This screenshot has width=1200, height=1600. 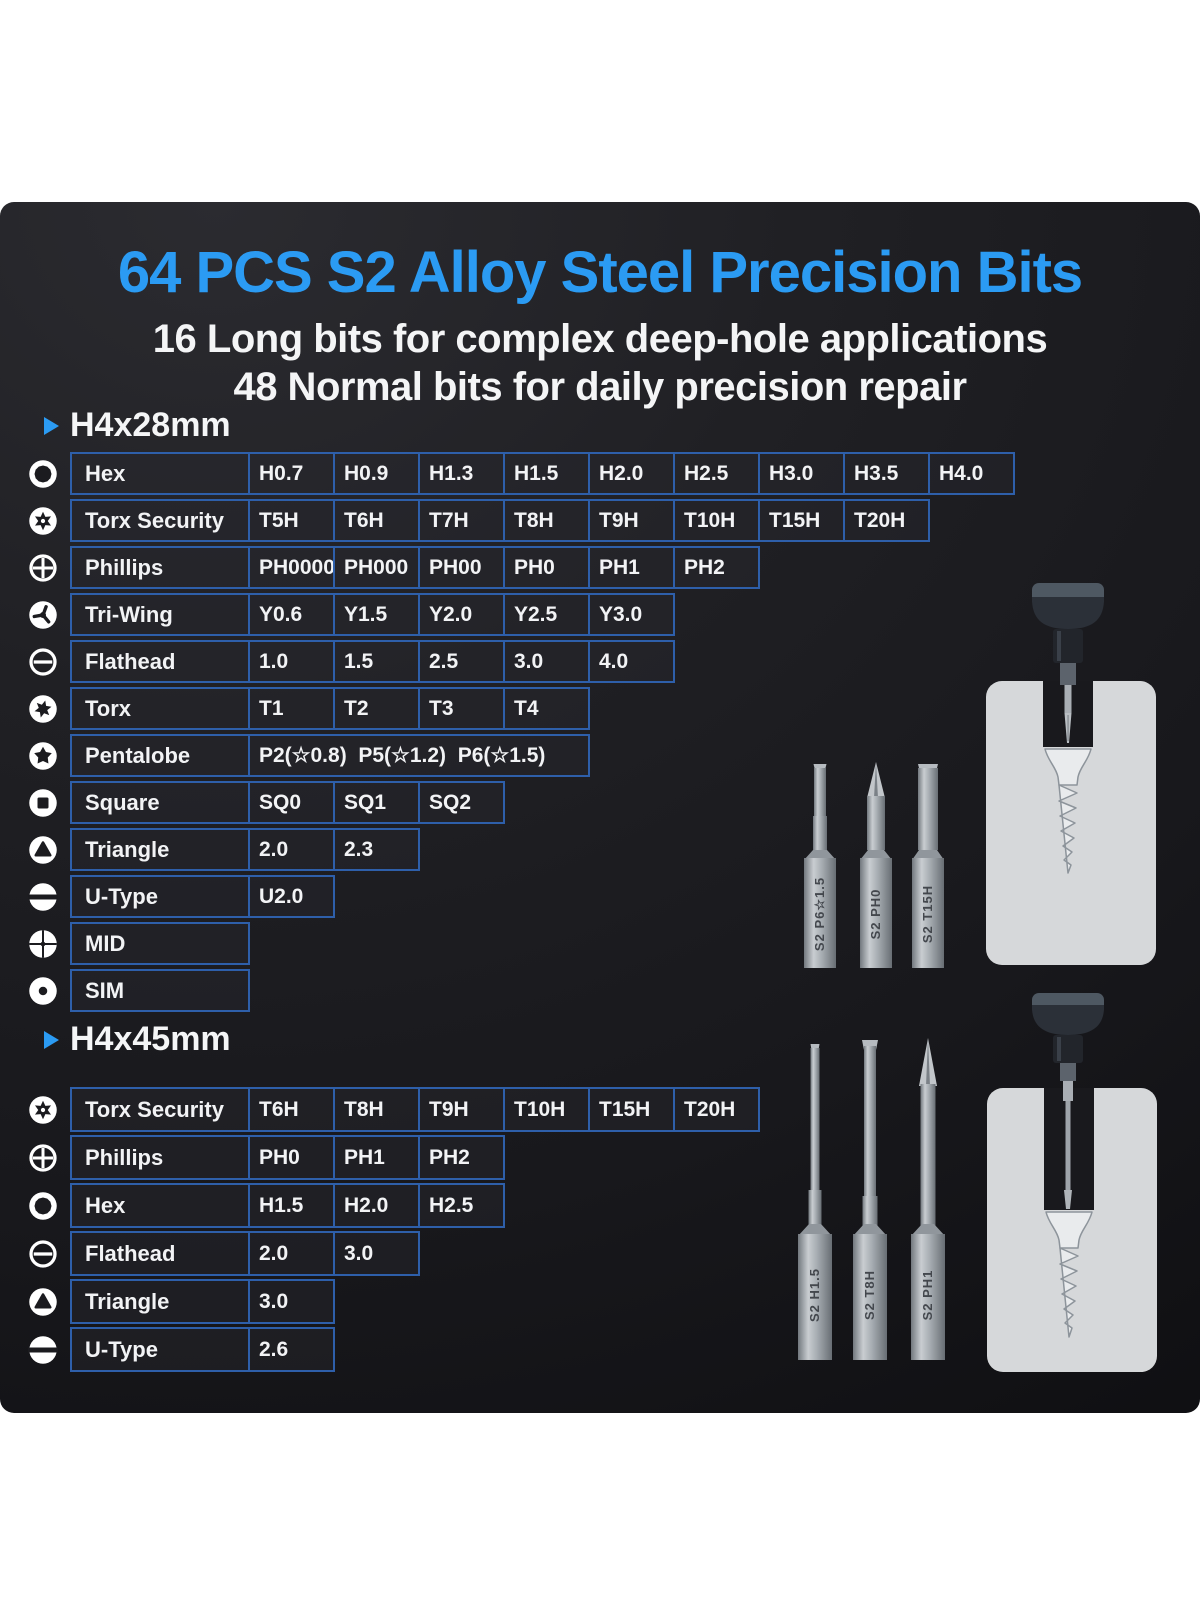 I want to click on spec-row-box: Triangle 3.0, so click(x=202, y=1301).